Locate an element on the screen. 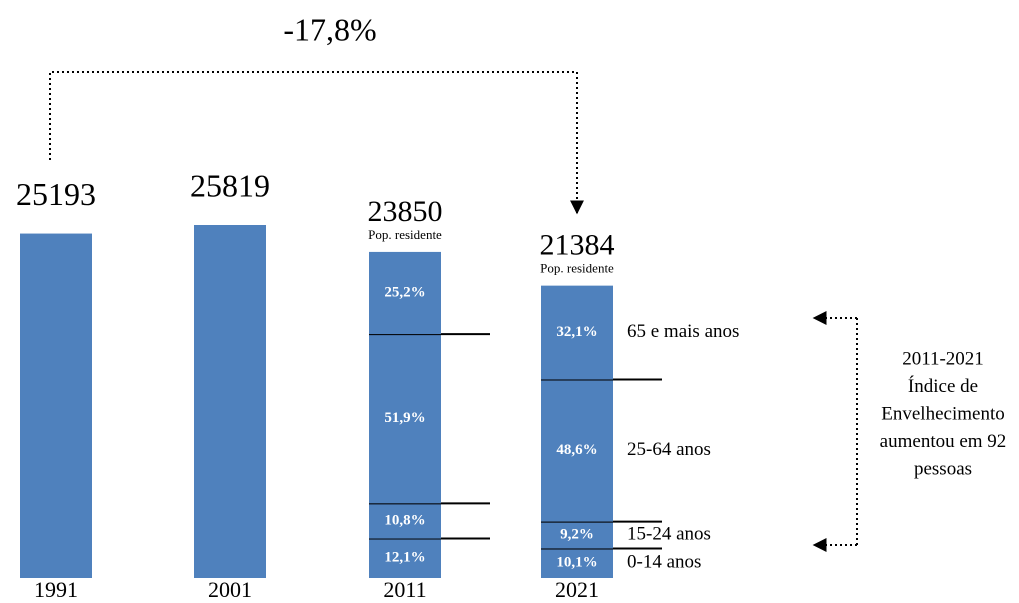  change-bracket is located at coordinates (316, 143).